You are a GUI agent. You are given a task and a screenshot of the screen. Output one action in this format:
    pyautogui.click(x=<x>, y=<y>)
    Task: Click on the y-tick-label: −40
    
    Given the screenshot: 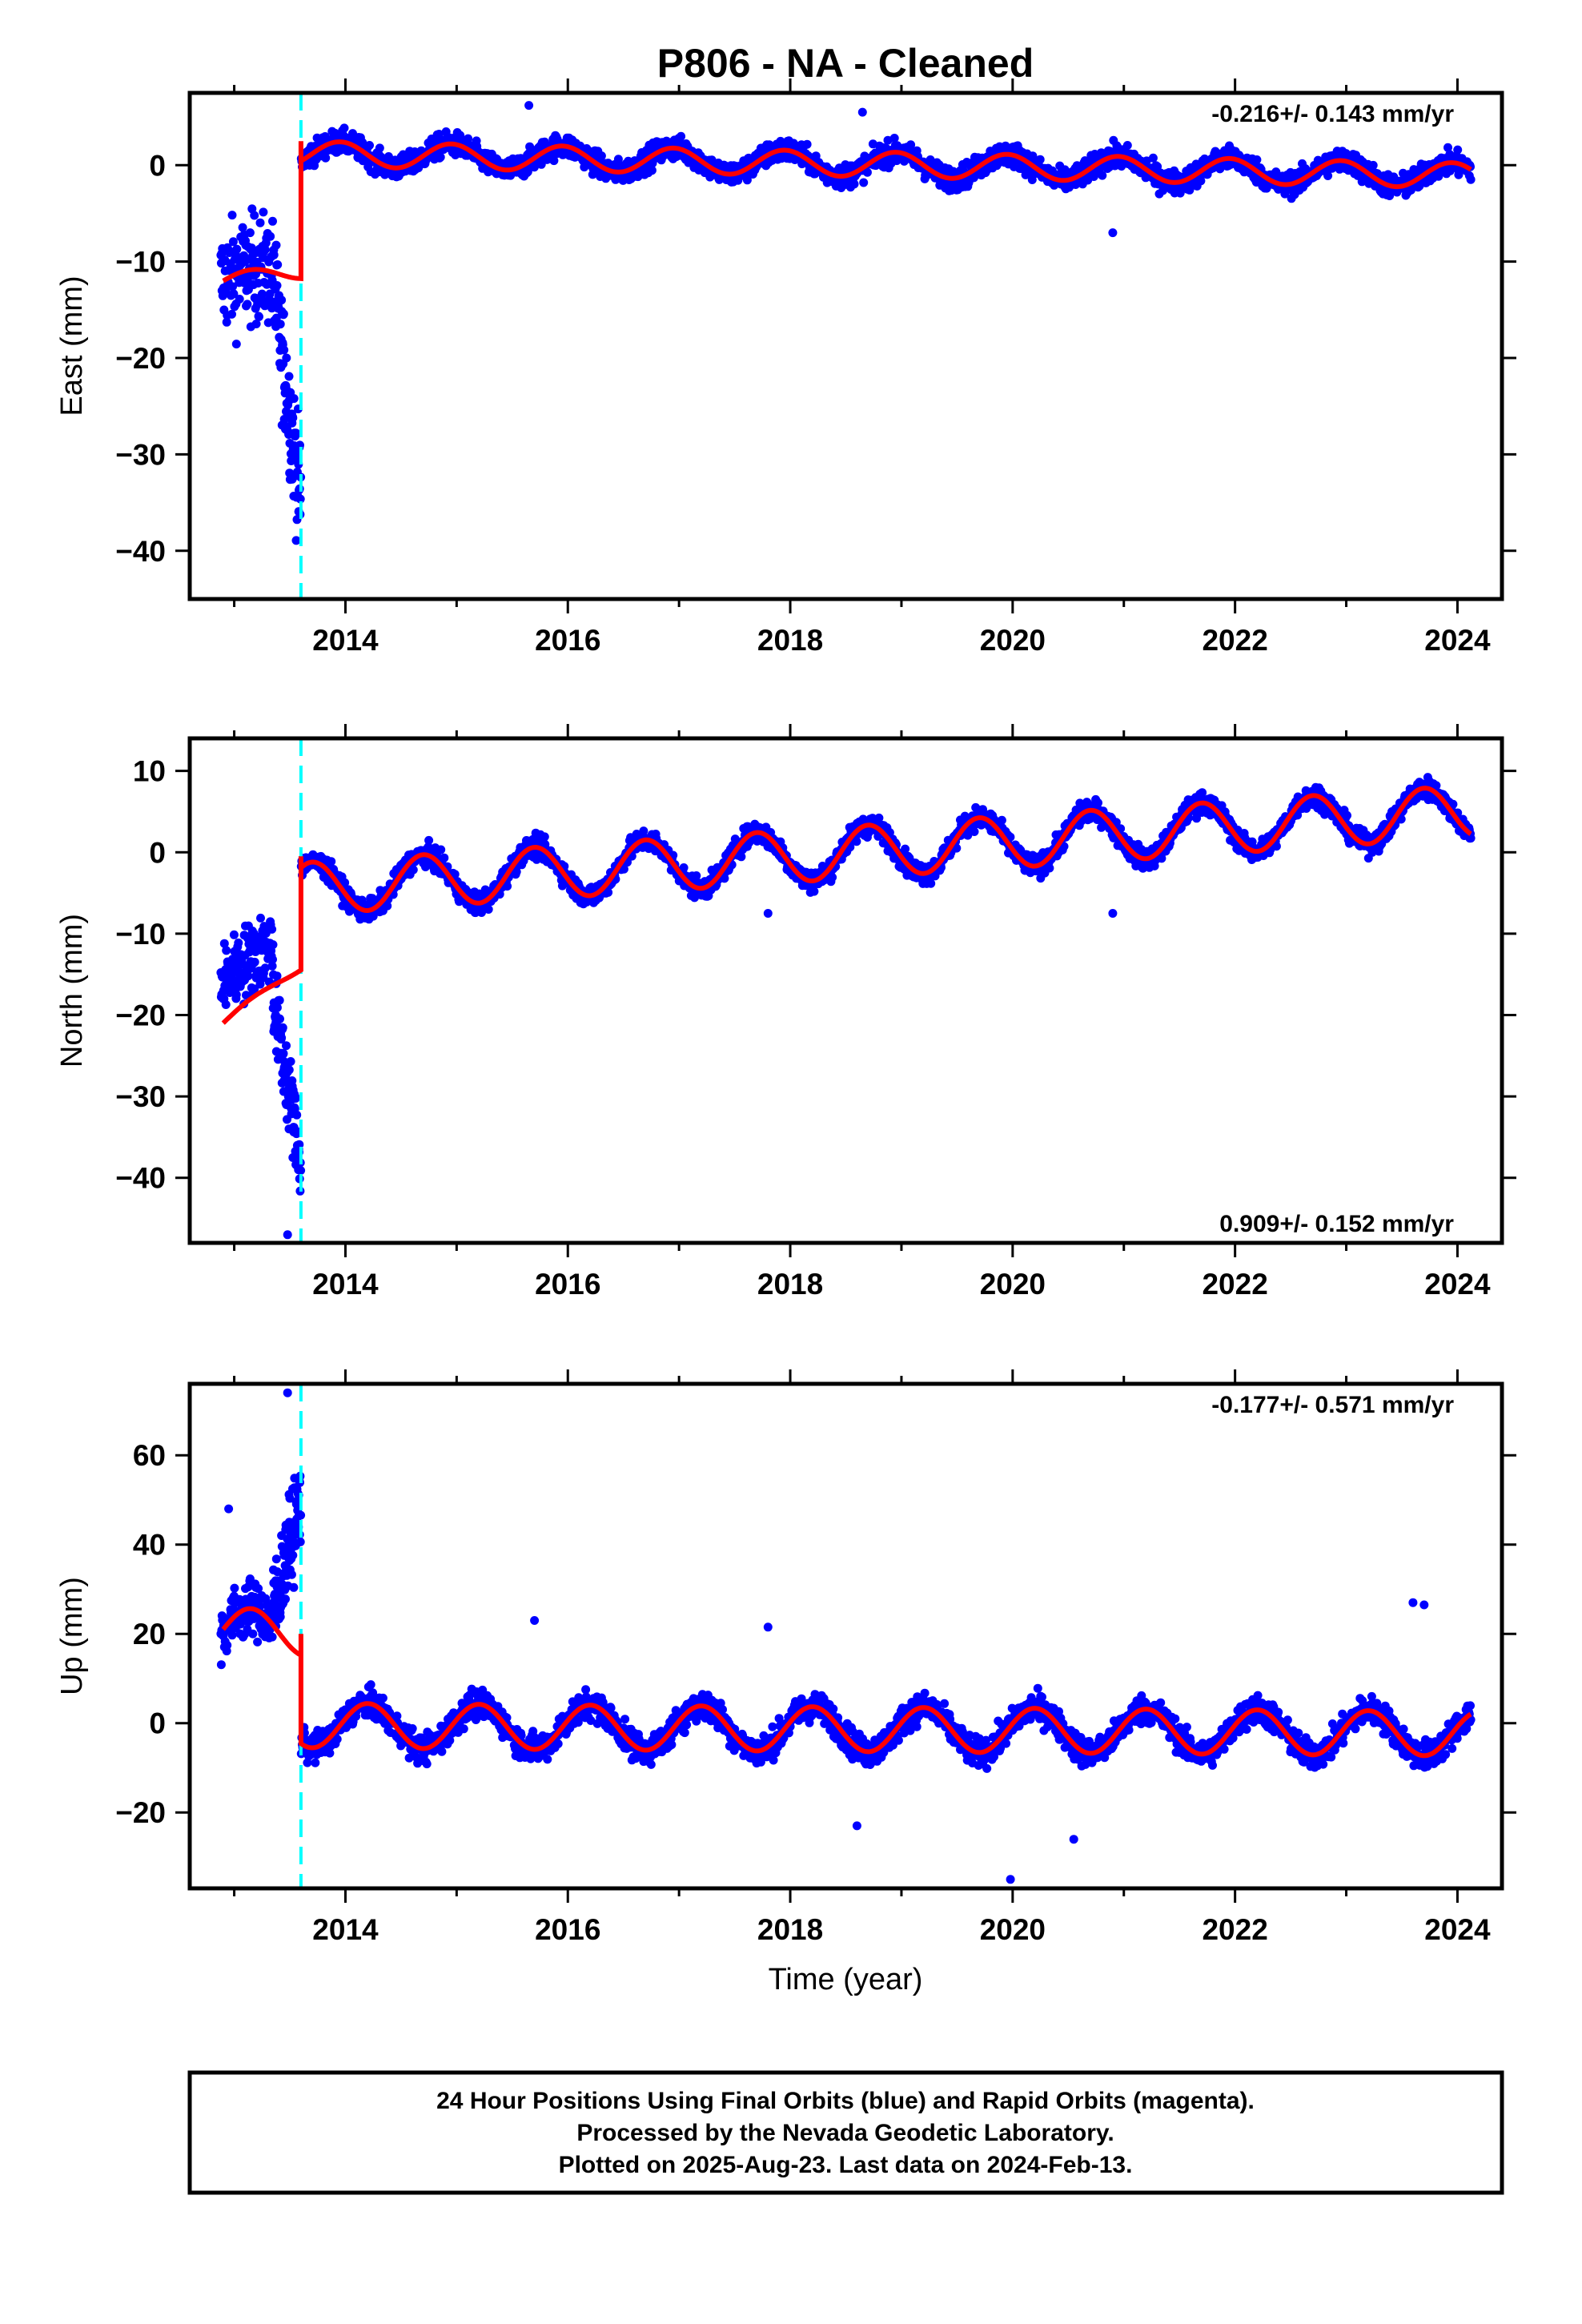 What is the action you would take?
    pyautogui.click(x=140, y=551)
    